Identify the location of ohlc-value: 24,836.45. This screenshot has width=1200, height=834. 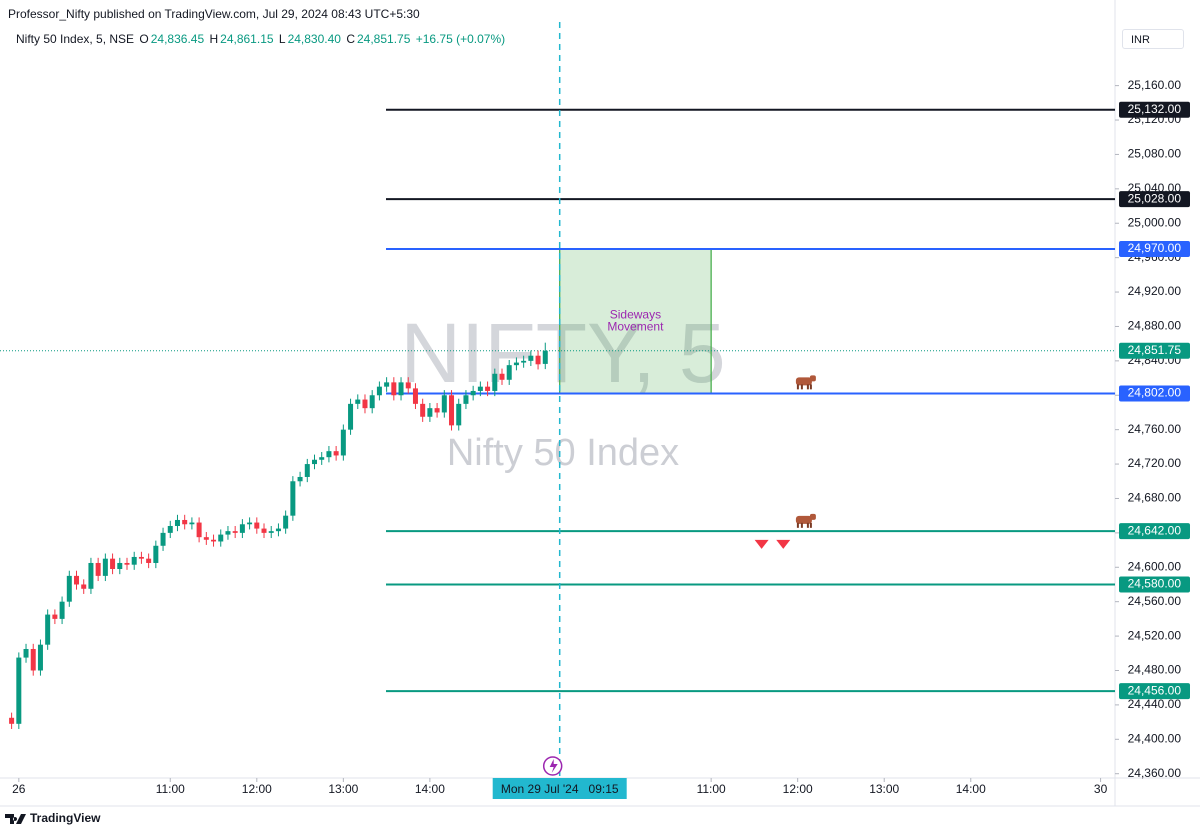
(177, 39).